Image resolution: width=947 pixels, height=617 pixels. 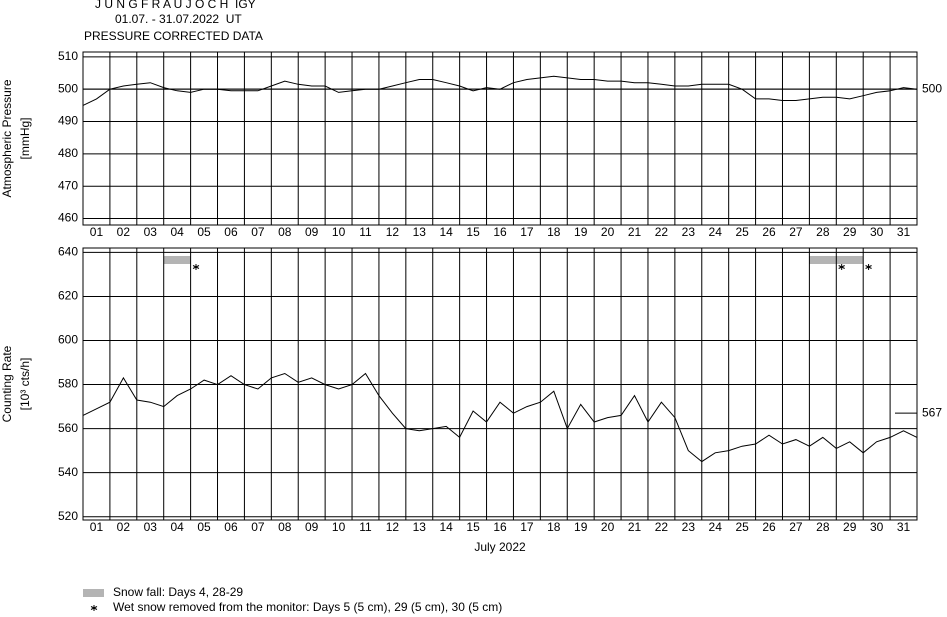 I want to click on legend-asterisk, so click(x=94, y=608).